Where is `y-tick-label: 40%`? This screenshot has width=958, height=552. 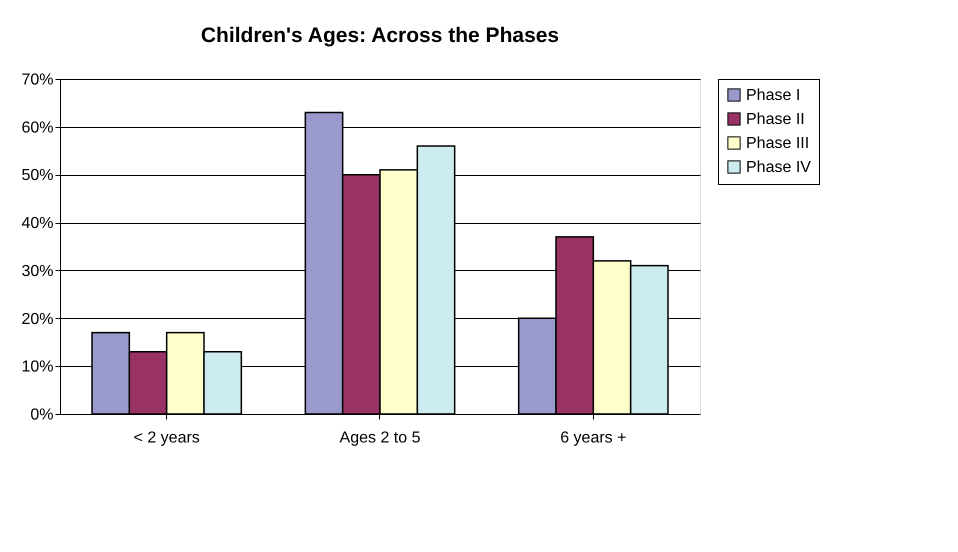 y-tick-label: 40% is located at coordinates (37, 223).